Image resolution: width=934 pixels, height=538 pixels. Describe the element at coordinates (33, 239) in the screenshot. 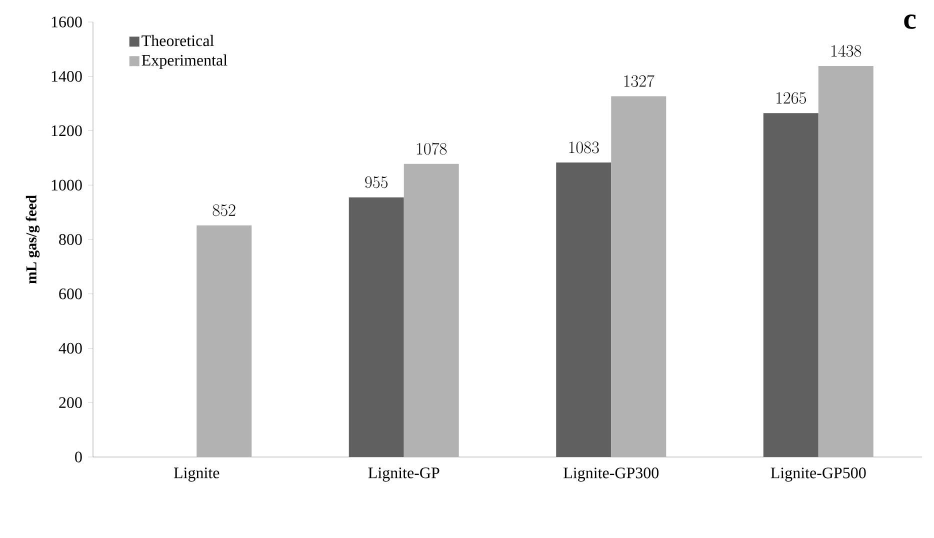

I see `y-axis-title: mL gas/g feed` at that location.